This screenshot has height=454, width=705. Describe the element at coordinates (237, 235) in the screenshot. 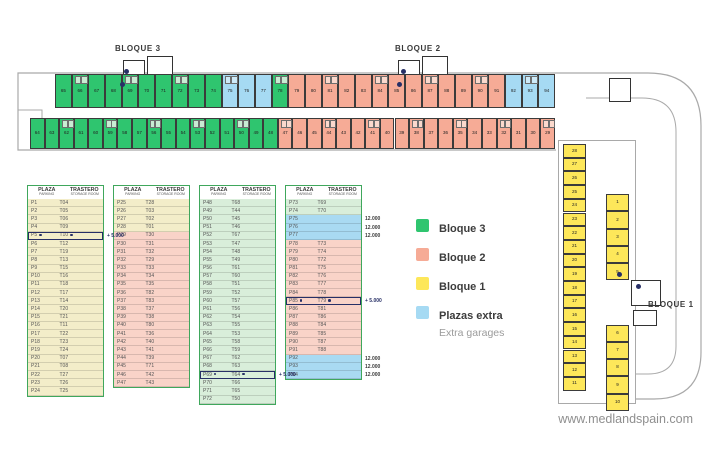

I see `table-row-P52: P52 T67` at that location.